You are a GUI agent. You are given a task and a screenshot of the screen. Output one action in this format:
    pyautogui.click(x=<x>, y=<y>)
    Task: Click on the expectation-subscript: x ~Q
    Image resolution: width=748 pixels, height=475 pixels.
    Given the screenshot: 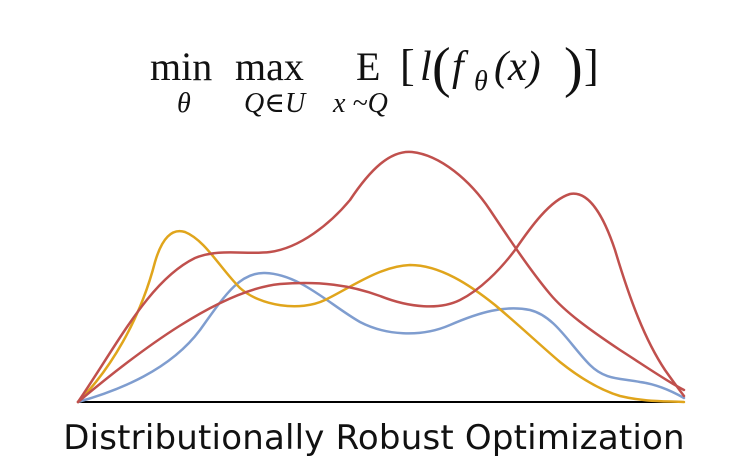 What is the action you would take?
    pyautogui.click(x=360, y=103)
    